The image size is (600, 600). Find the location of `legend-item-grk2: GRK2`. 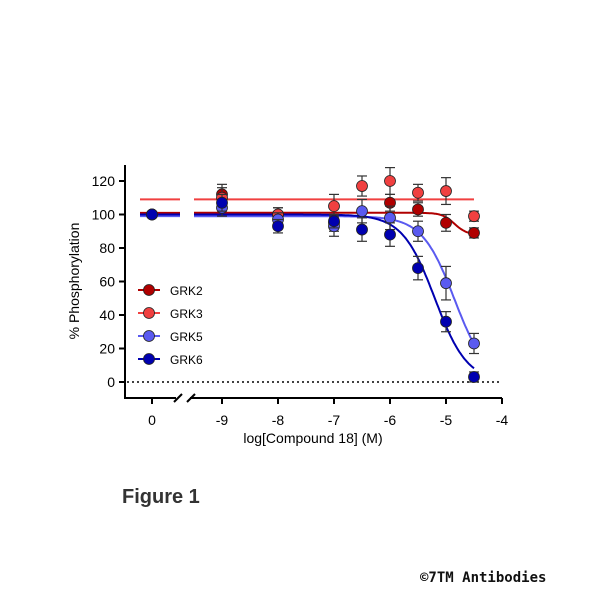

legend-item-grk2: GRK2 is located at coordinates (170, 291).